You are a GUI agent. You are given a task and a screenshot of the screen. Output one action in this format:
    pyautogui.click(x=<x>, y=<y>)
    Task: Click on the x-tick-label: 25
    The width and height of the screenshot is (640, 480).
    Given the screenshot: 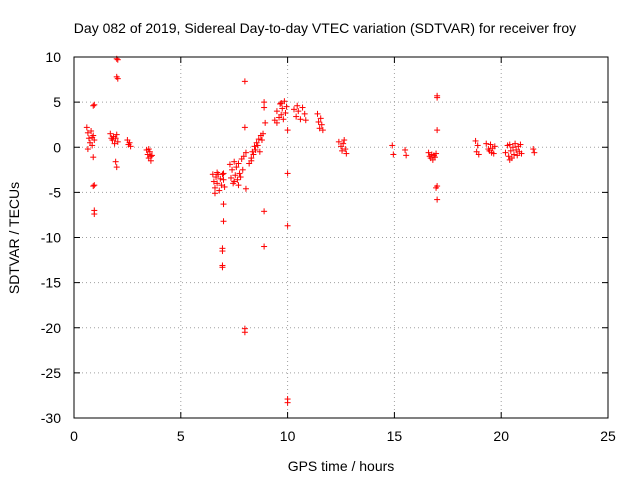 What is the action you would take?
    pyautogui.click(x=608, y=436)
    